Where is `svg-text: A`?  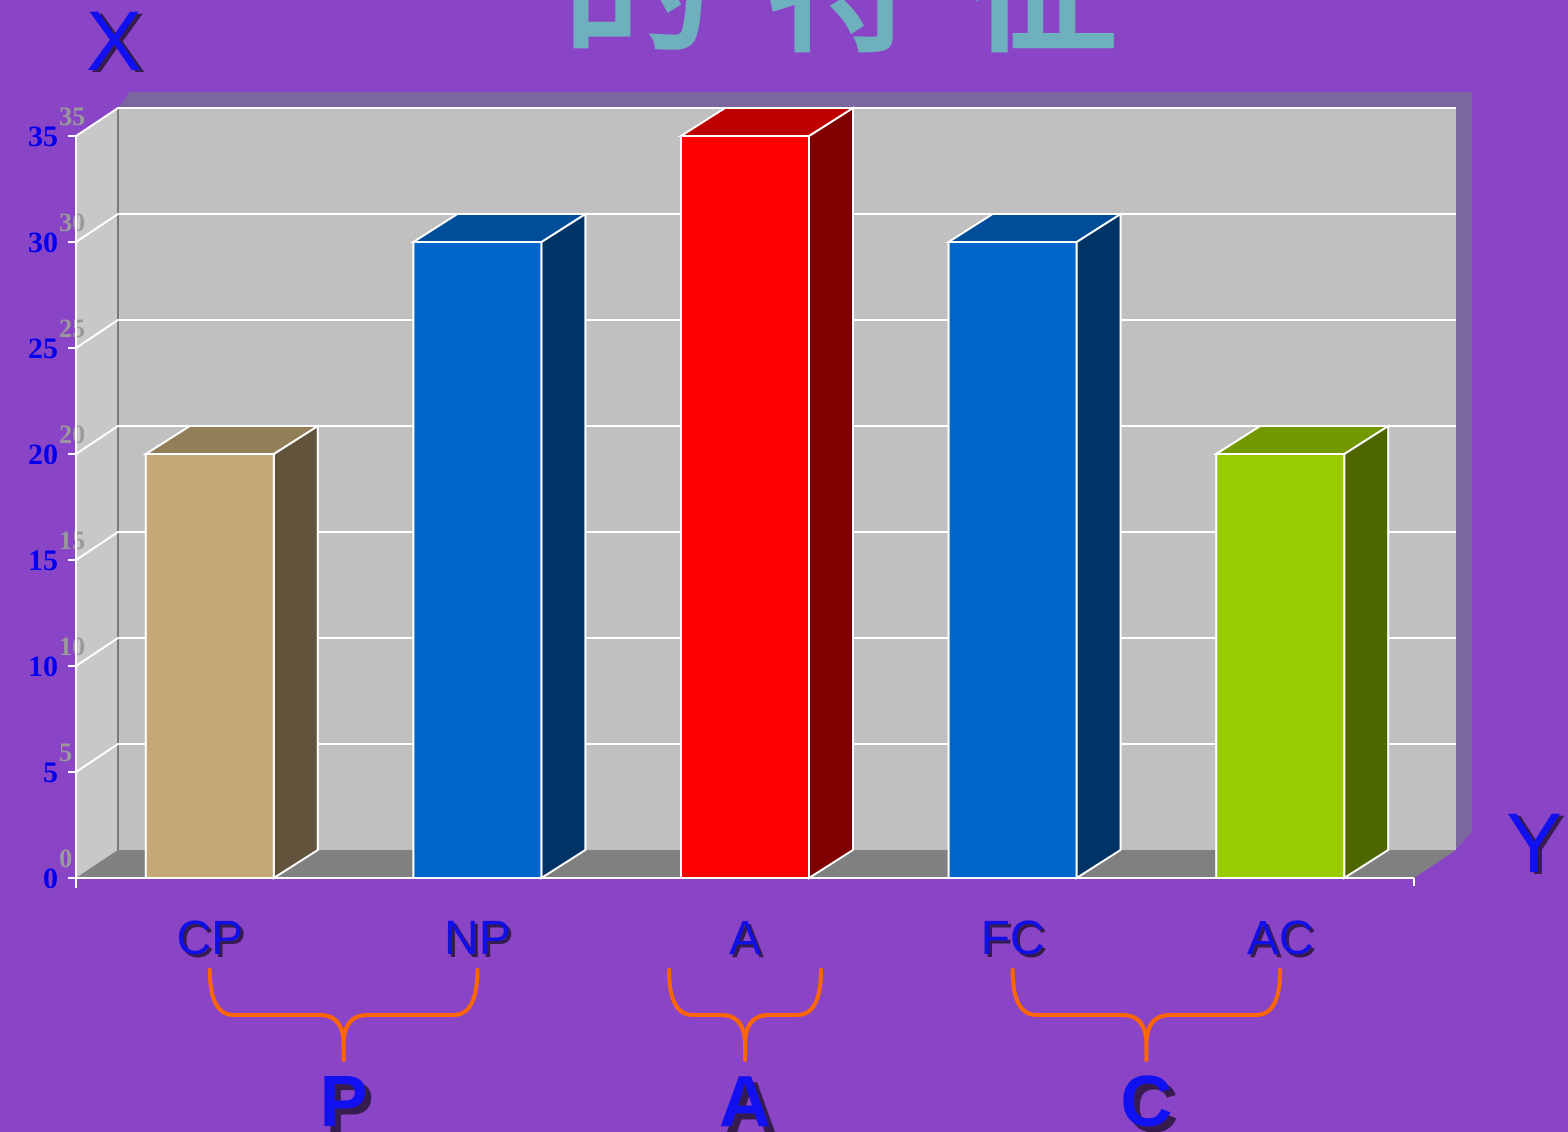
svg-text: A is located at coordinates (751, 1100).